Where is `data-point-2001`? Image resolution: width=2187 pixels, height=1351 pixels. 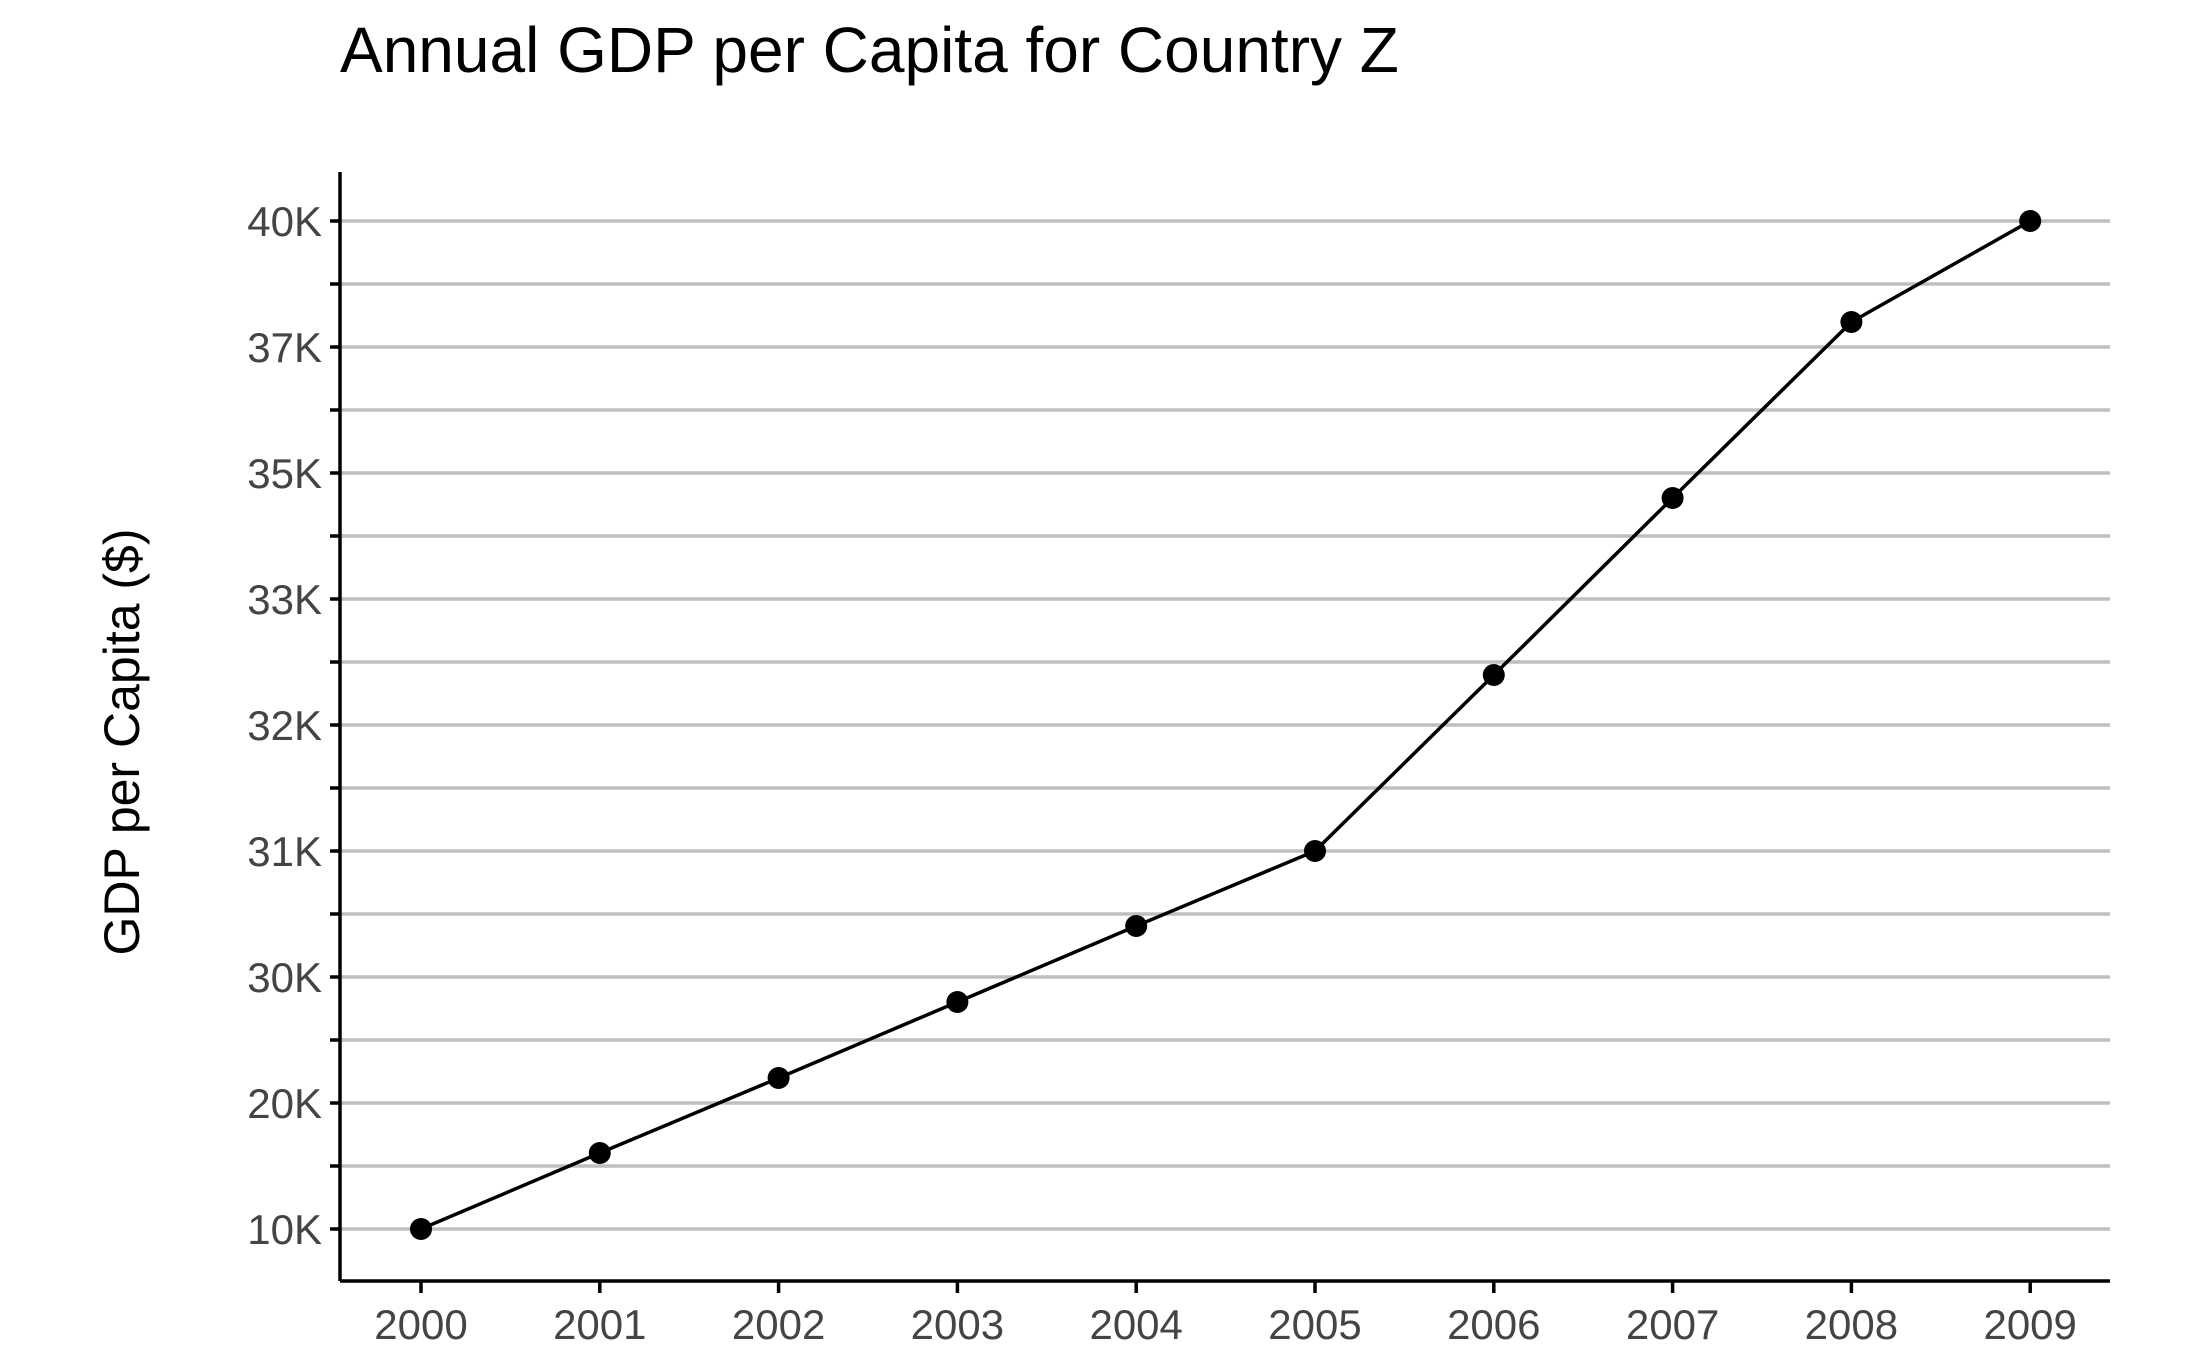
data-point-2001 is located at coordinates (599, 1153).